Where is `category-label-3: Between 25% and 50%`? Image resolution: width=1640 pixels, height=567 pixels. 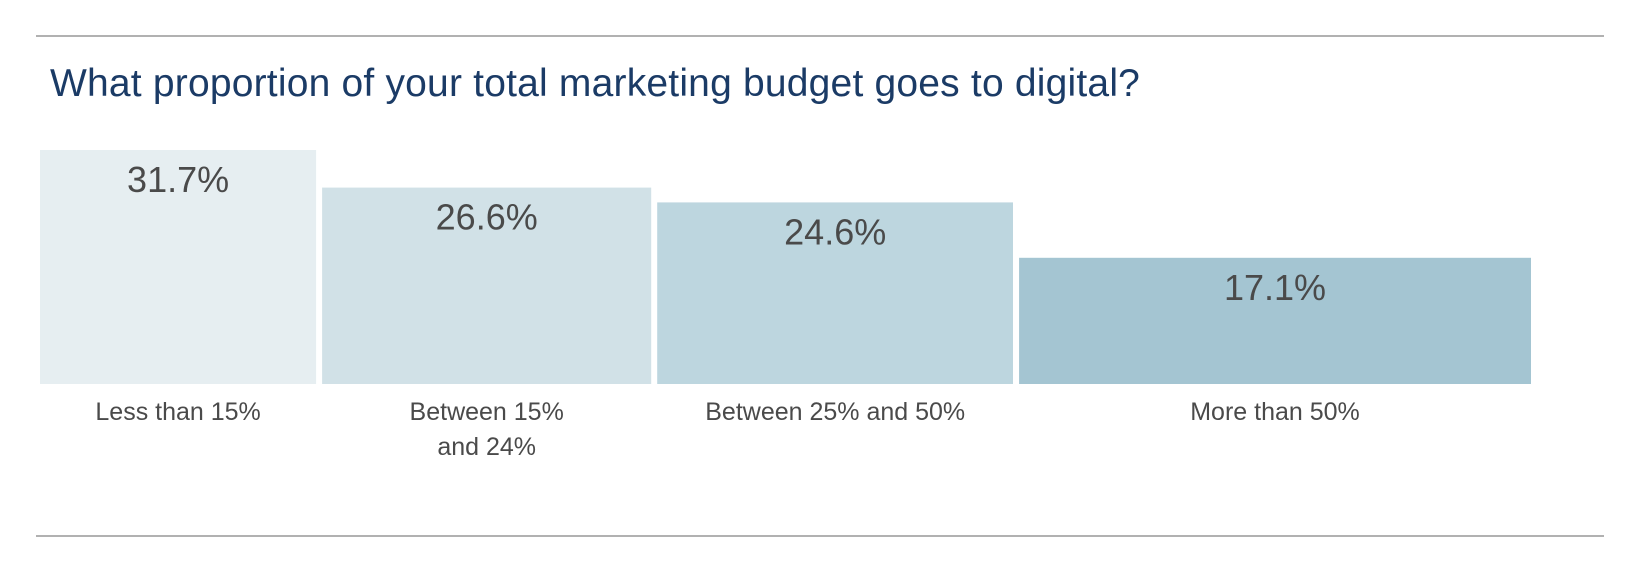
category-label-3: Between 25% and 50% is located at coordinates (835, 412).